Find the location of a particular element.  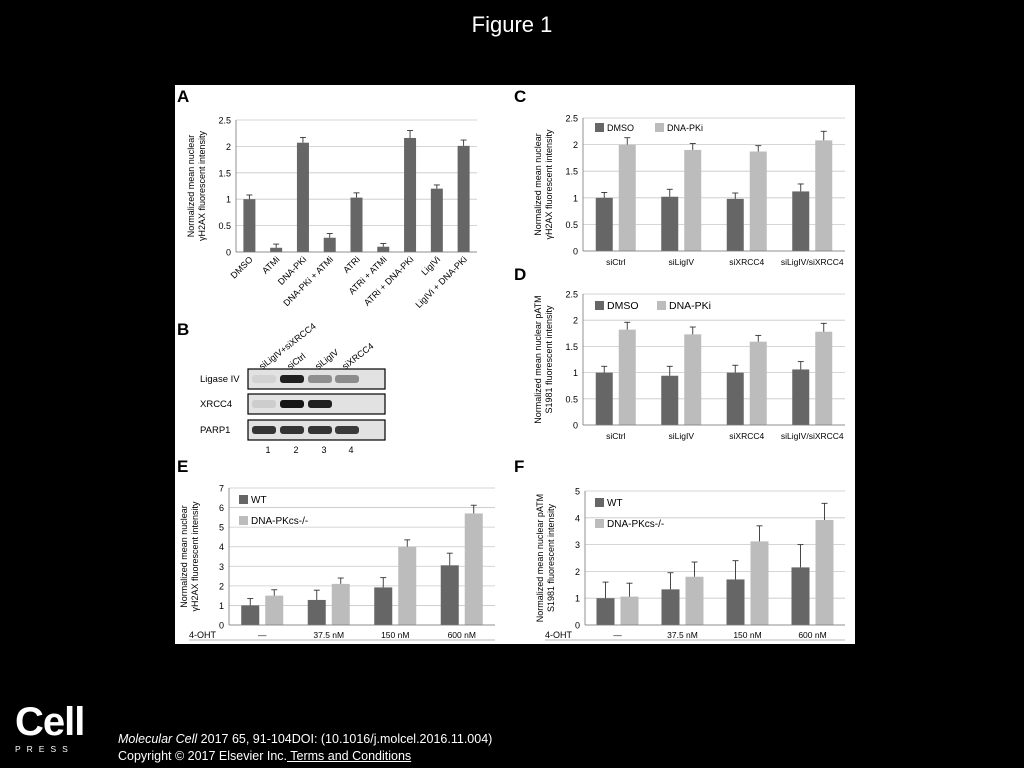

y-tick-label: 6 is located at coordinates (221, 508).